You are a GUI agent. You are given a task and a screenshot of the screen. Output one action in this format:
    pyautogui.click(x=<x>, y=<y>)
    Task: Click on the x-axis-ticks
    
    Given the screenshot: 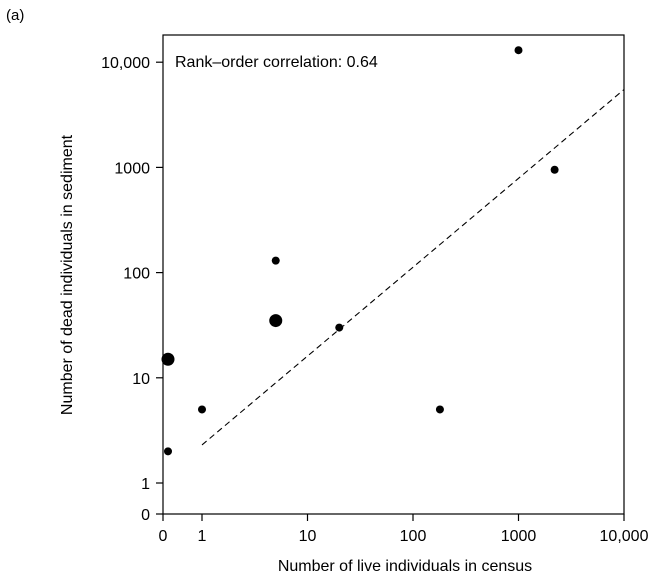 What is the action you would take?
    pyautogui.click(x=393, y=517)
    